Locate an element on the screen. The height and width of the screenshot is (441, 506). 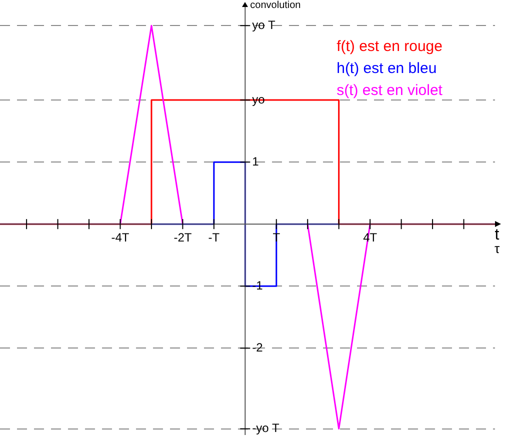
y-tick-label: yo T is located at coordinates (264, 25).